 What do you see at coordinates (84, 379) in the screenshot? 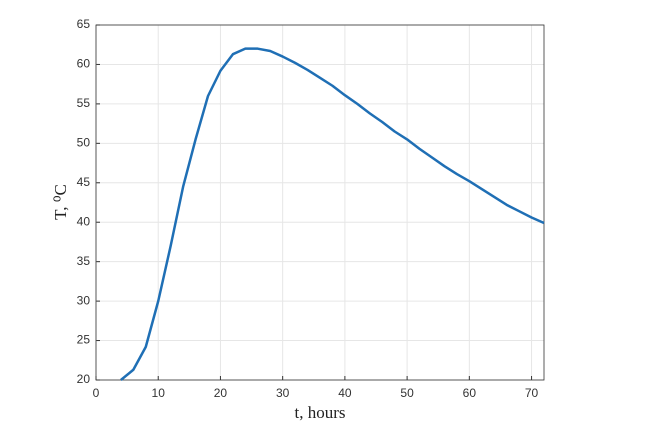
I see `y-tick-label: 20` at bounding box center [84, 379].